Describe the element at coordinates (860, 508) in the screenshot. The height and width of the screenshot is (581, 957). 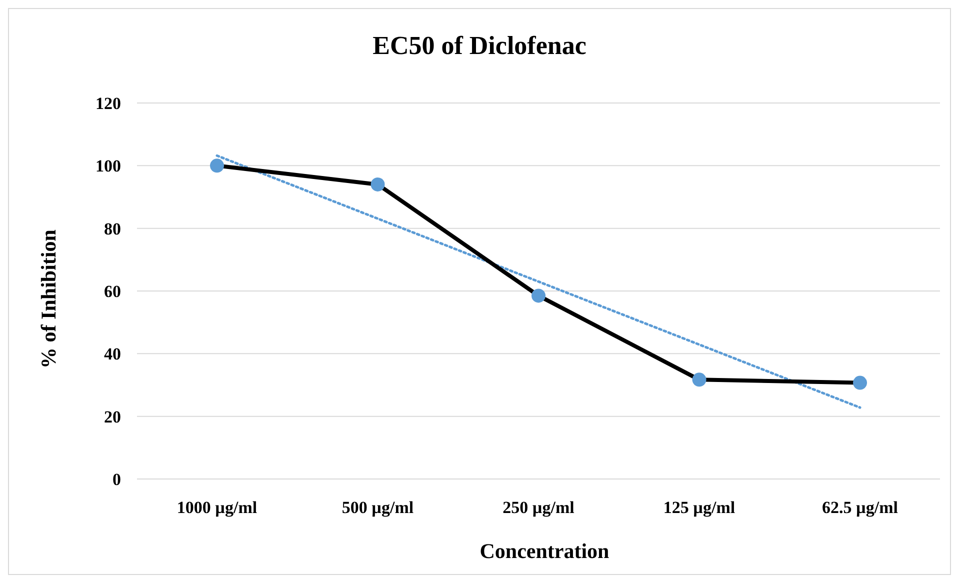
I see `x-tick-label: 62.5 µg/ml` at that location.